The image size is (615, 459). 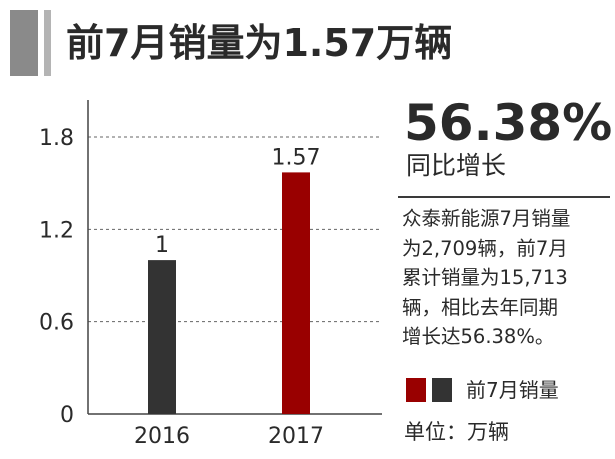 What do you see at coordinates (485, 248) in the screenshot?
I see `description-line: 为2,709辆，前7月` at bounding box center [485, 248].